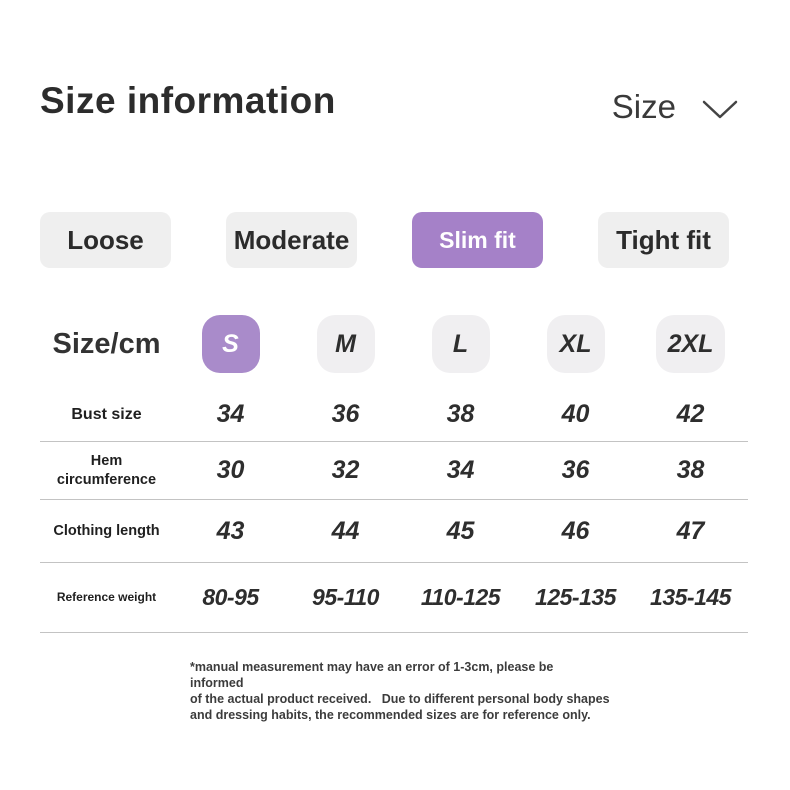 Image resolution: width=790 pixels, height=790 pixels. What do you see at coordinates (106, 470) in the screenshot?
I see `row-label-hem-circumference: Hem circumference` at bounding box center [106, 470].